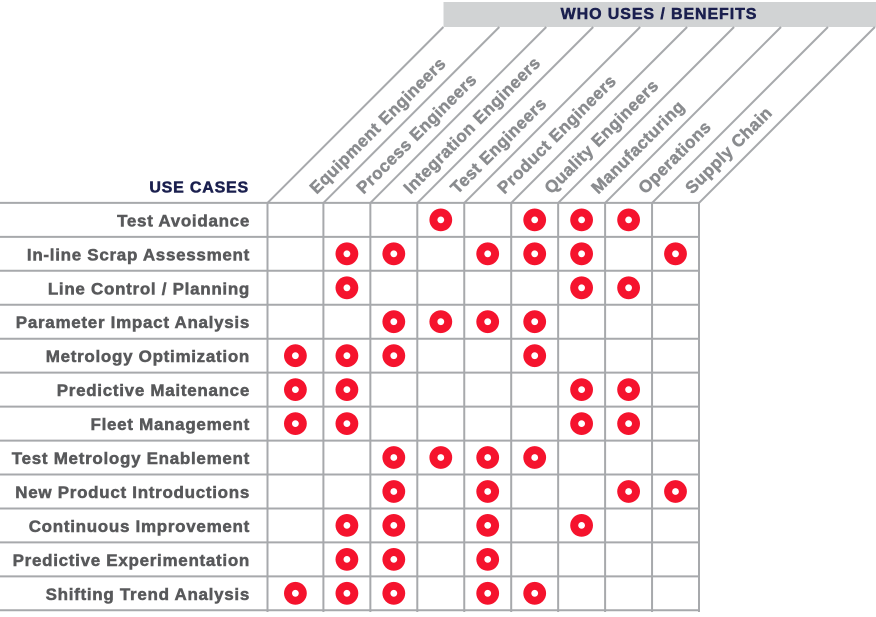  Describe the element at coordinates (183, 220) in the screenshot. I see `svg-text: Test Avoidance` at that location.